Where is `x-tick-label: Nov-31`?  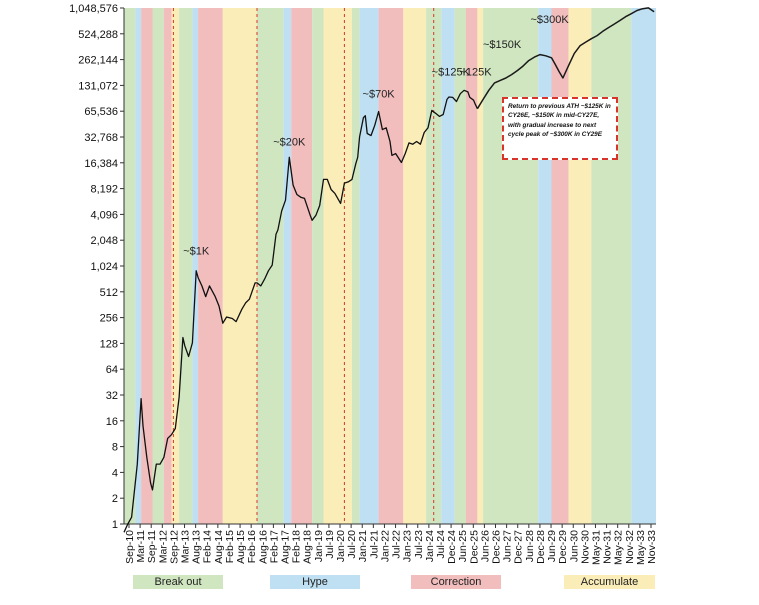
x-tick-label: Nov-31 is located at coordinates (608, 547).